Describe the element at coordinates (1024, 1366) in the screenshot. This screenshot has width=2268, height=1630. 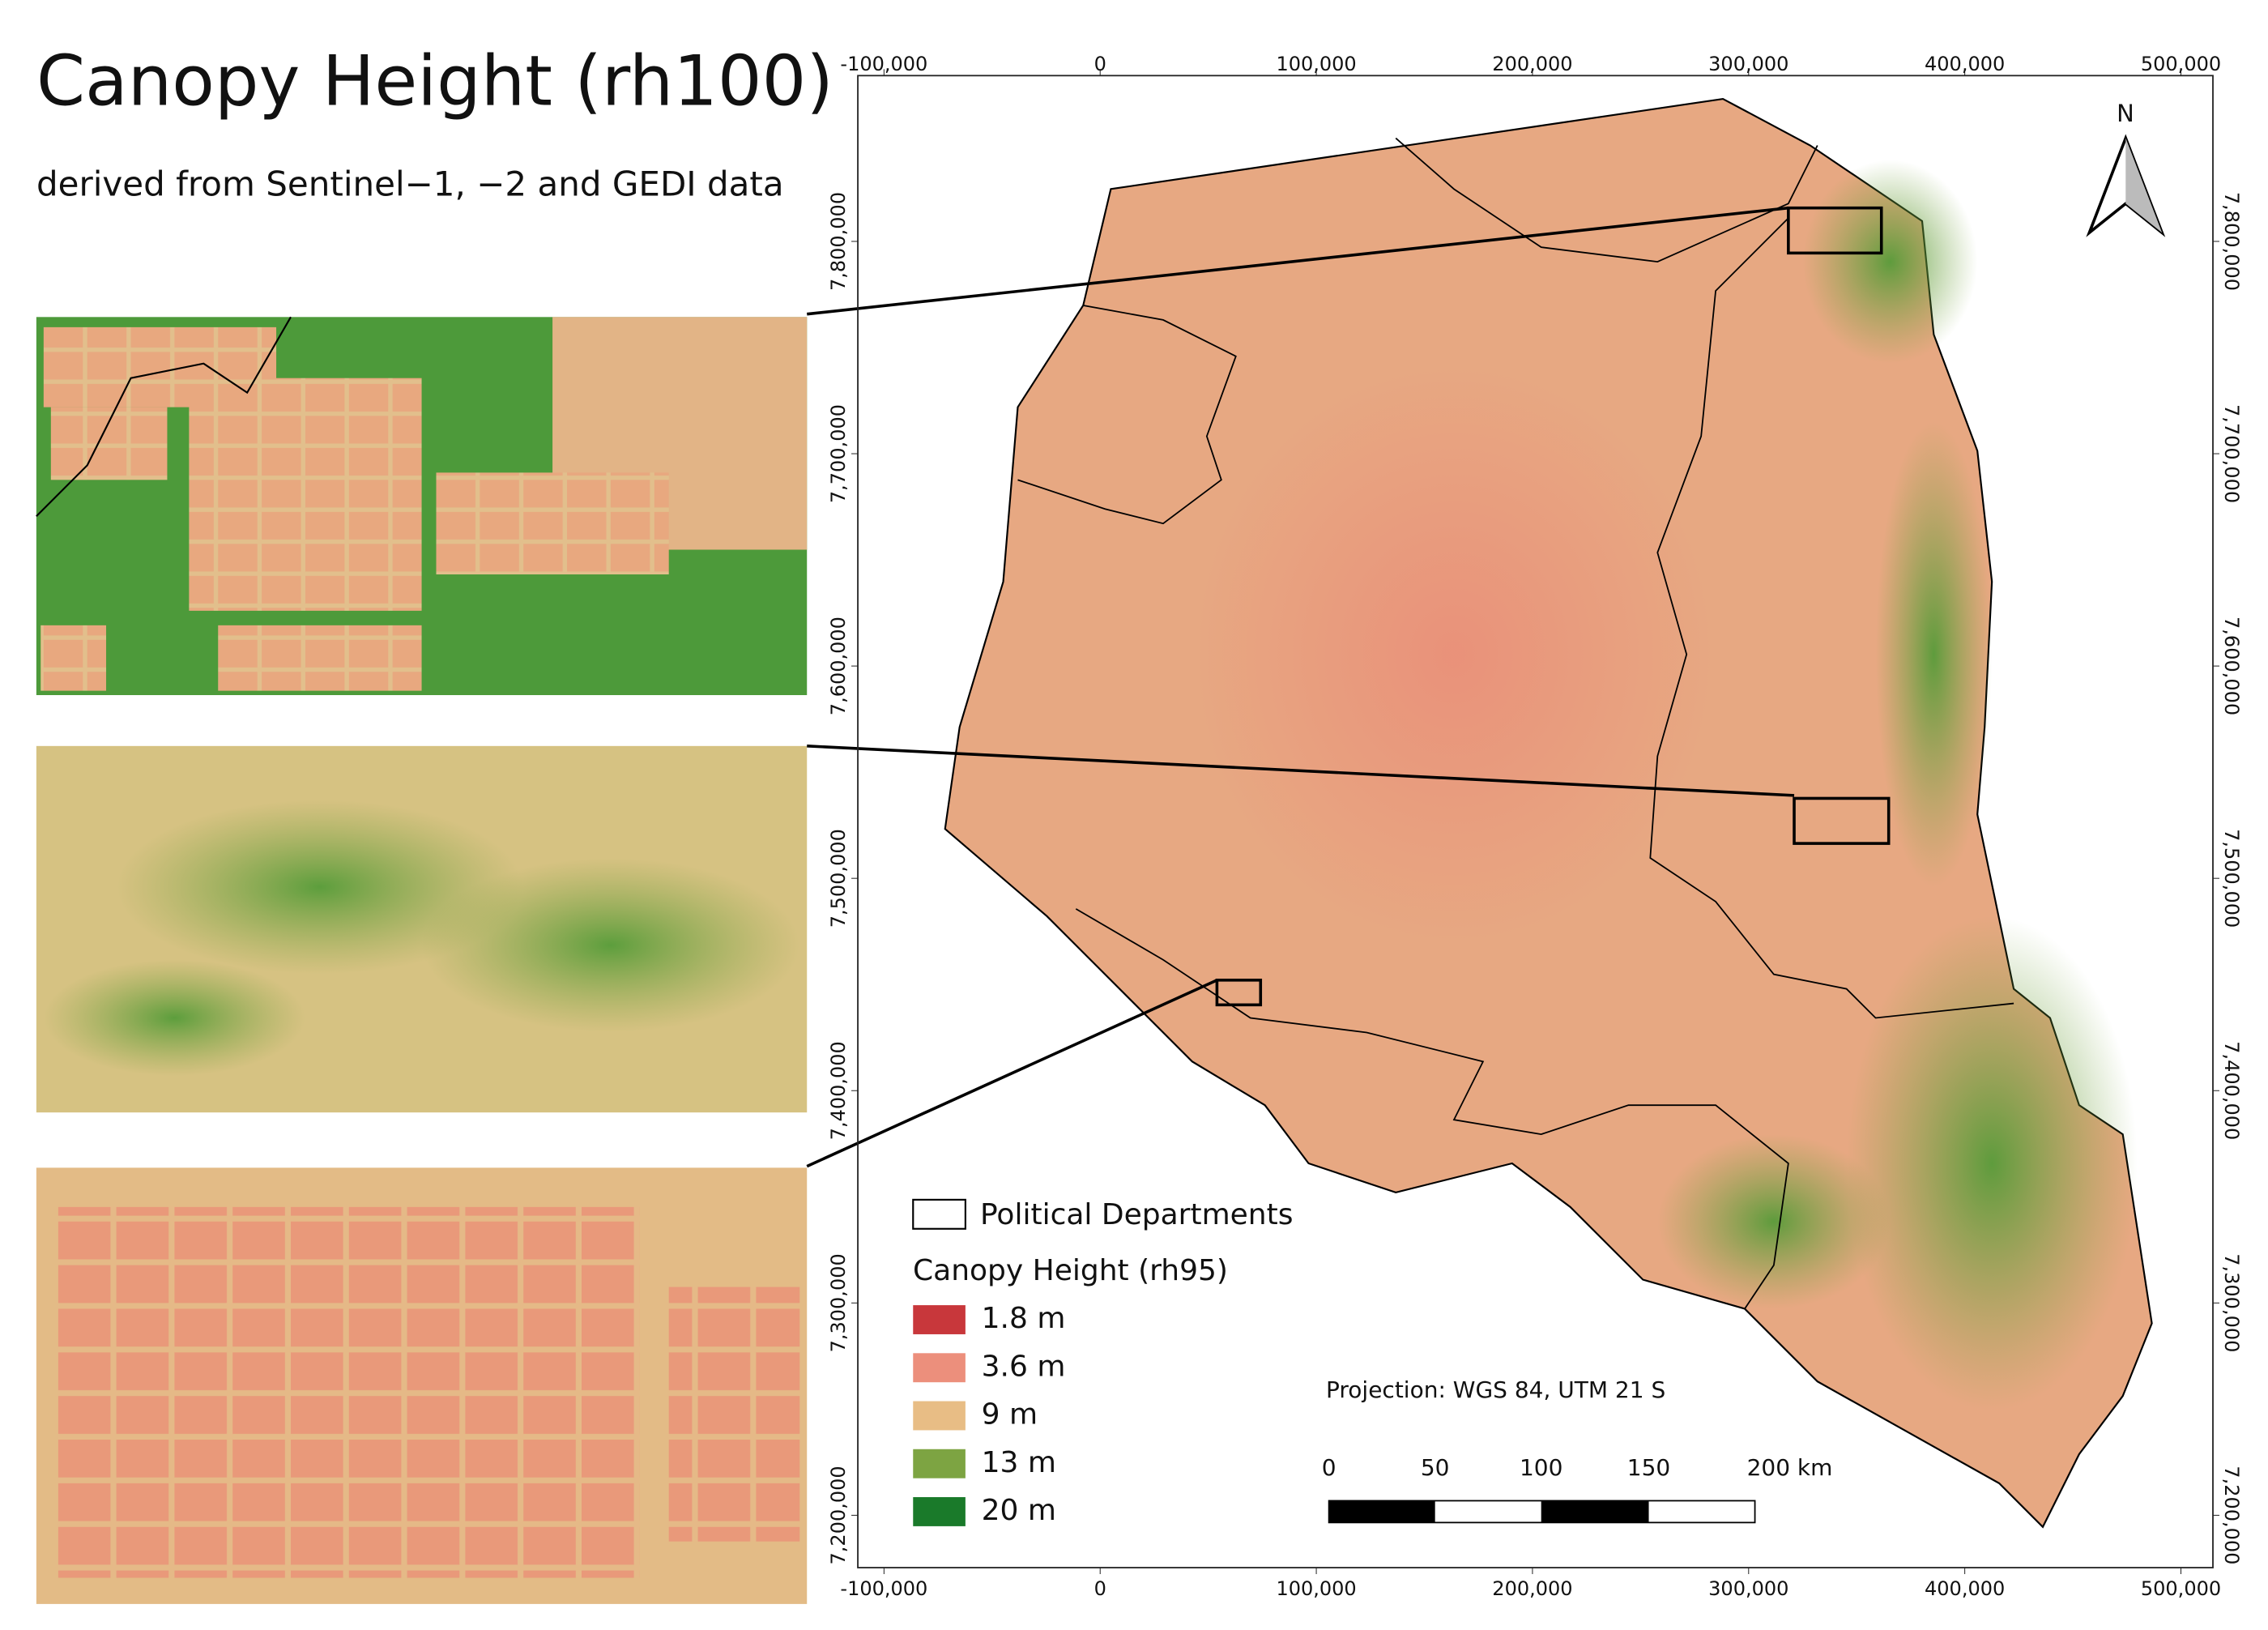
I see `legend-label: 3.6 m` at that location.